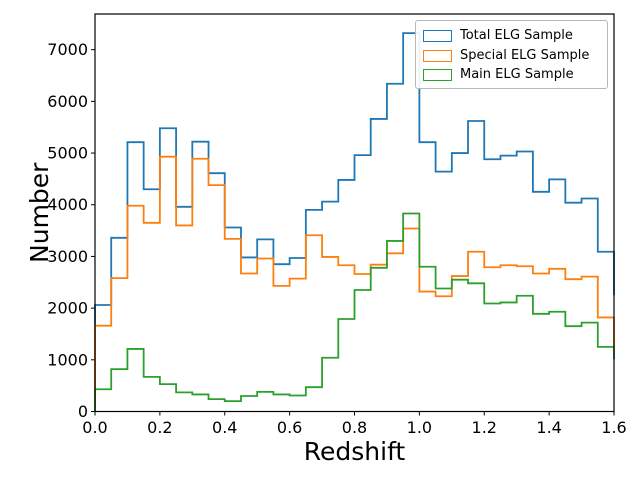 The width and height of the screenshot is (640, 480). I want to click on legend-label-special: Special ELG Sample, so click(525, 55).